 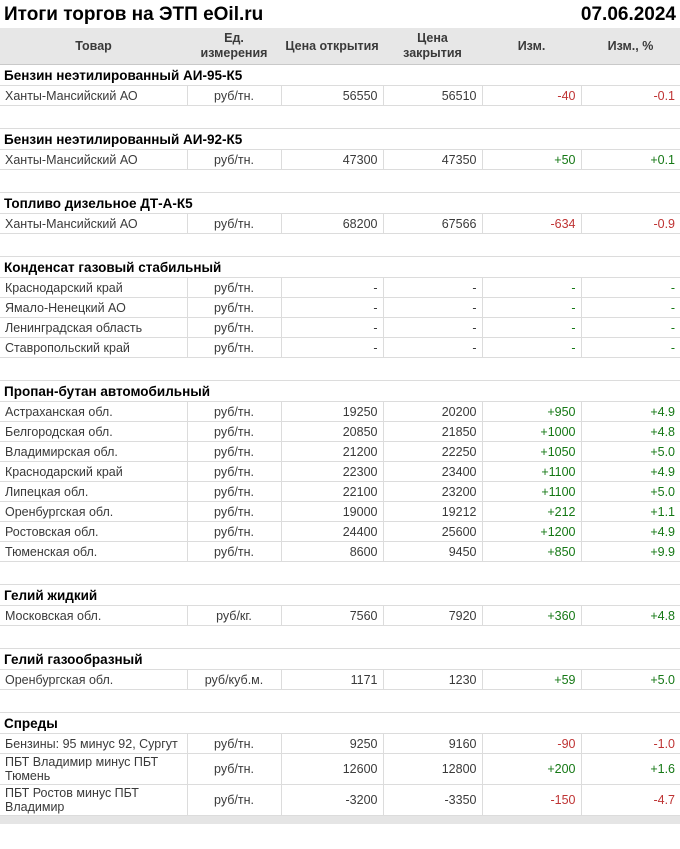 I want to click on change-cell: +50, so click(x=531, y=159).